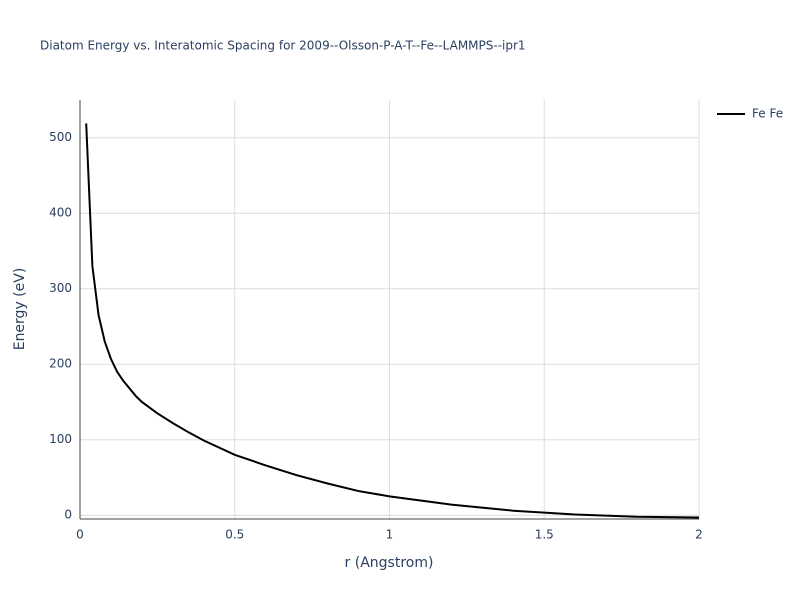 The height and width of the screenshot is (604, 800). Describe the element at coordinates (60, 439) in the screenshot. I see `y-tick-label: 100` at that location.